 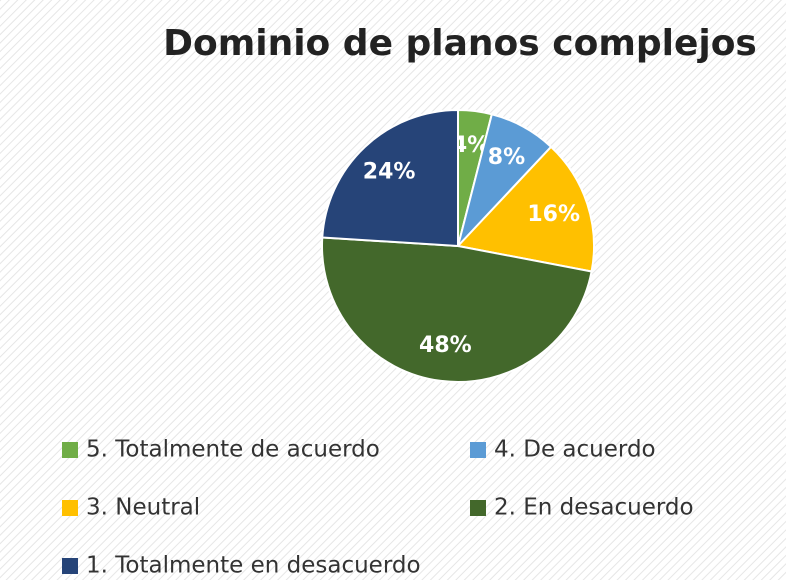 What do you see at coordinates (253, 566) in the screenshot?
I see `legend-label: 1. Totalmente en desacuerdo` at bounding box center [253, 566].